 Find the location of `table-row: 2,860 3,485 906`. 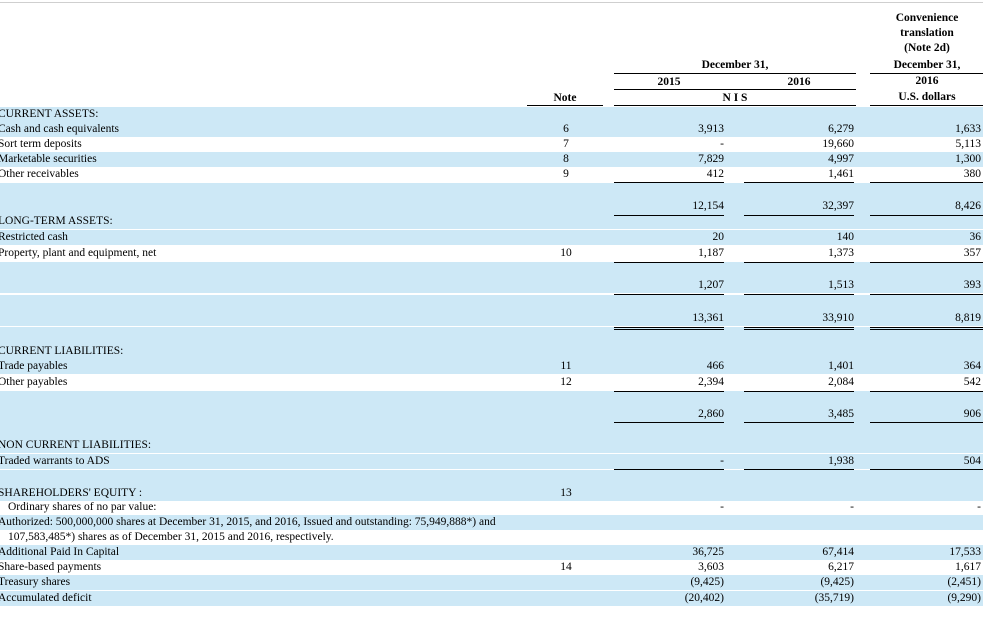

table-row: 2,860 3,485 906 is located at coordinates (491, 414).